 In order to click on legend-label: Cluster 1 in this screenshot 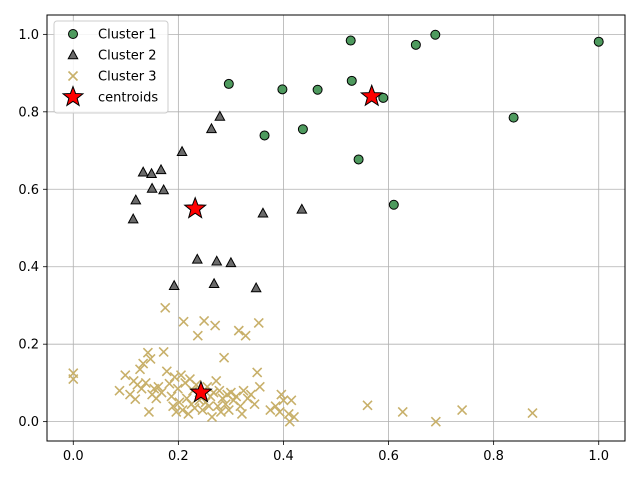, I will do `click(127, 35)`.